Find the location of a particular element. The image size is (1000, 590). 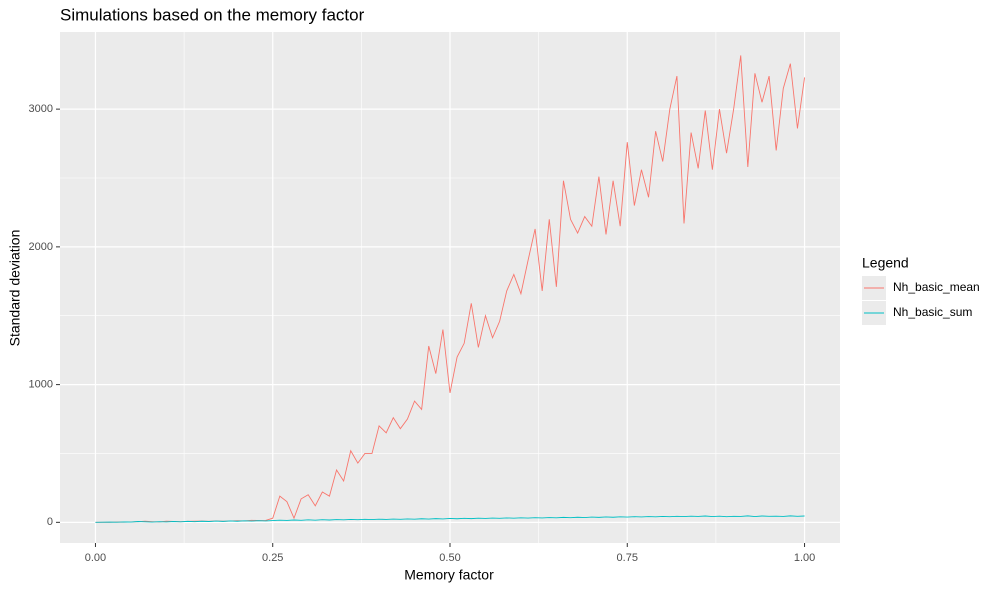

chart-title: Simulations based on the memory factor is located at coordinates (212, 14).